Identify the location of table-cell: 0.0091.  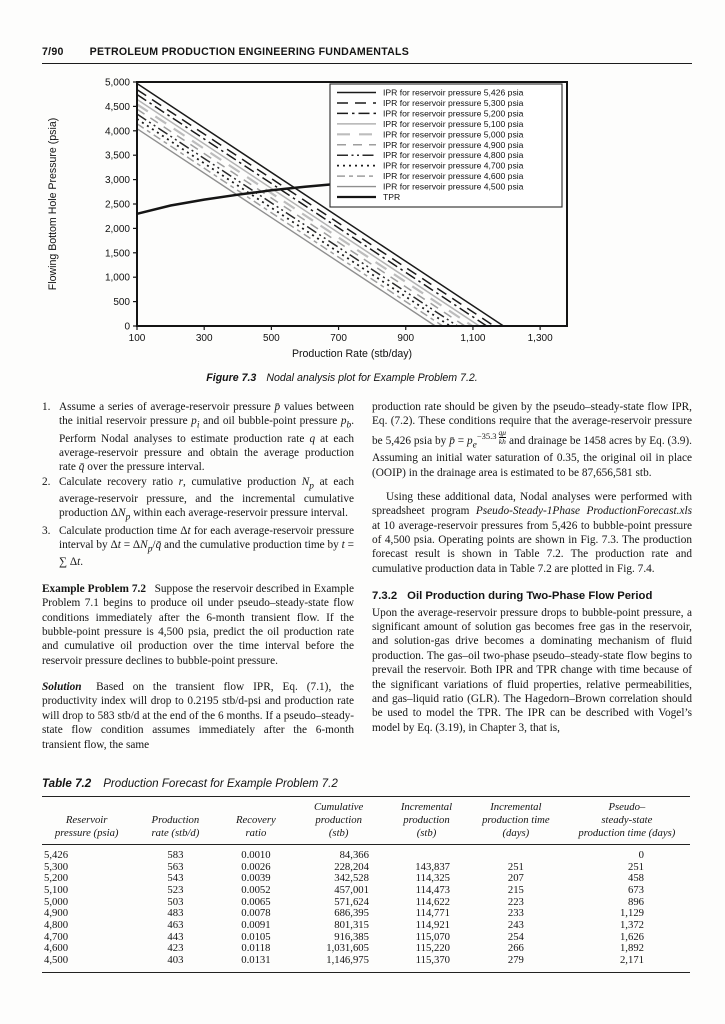
(256, 925).